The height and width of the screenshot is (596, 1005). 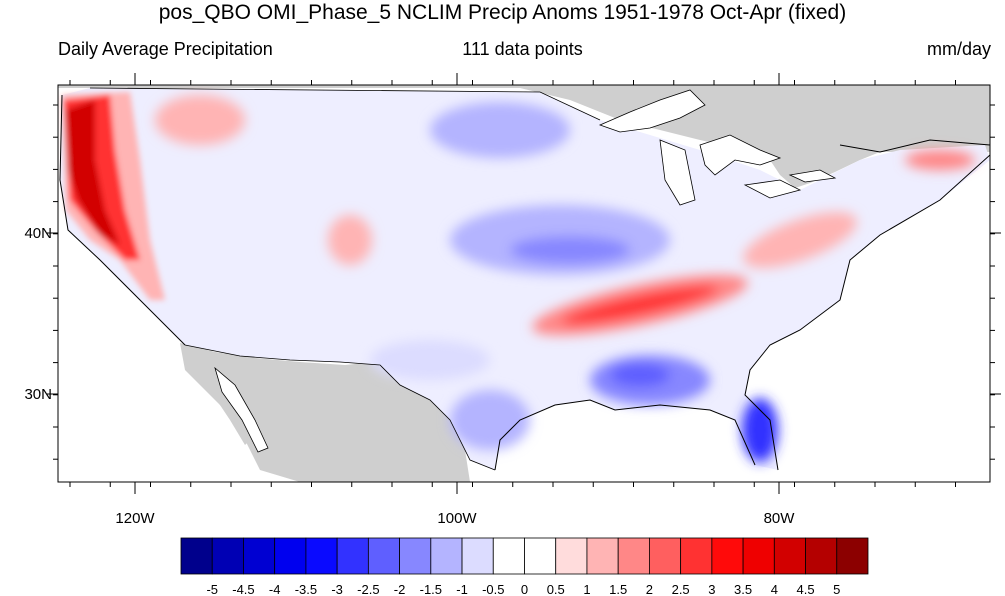 I want to click on gulf-of-california, so click(x=241, y=409).